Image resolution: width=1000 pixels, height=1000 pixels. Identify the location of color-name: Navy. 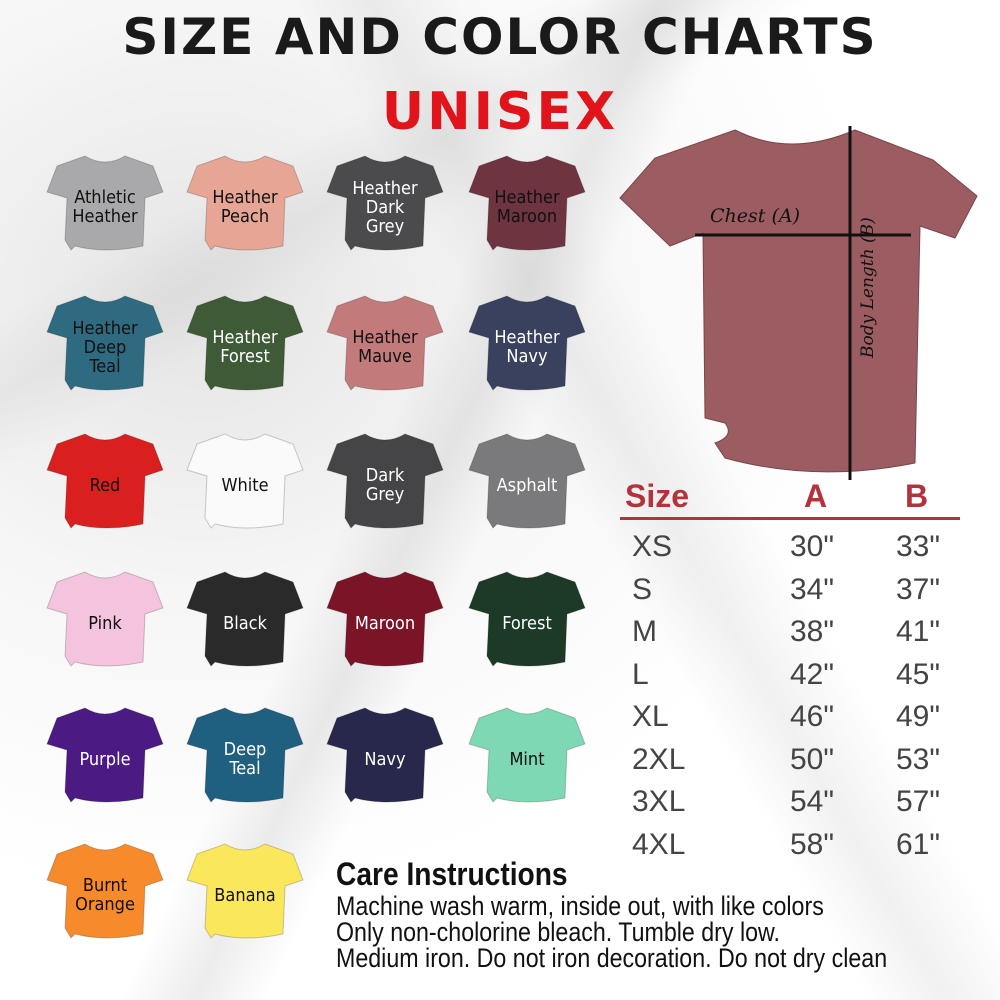
(385, 759).